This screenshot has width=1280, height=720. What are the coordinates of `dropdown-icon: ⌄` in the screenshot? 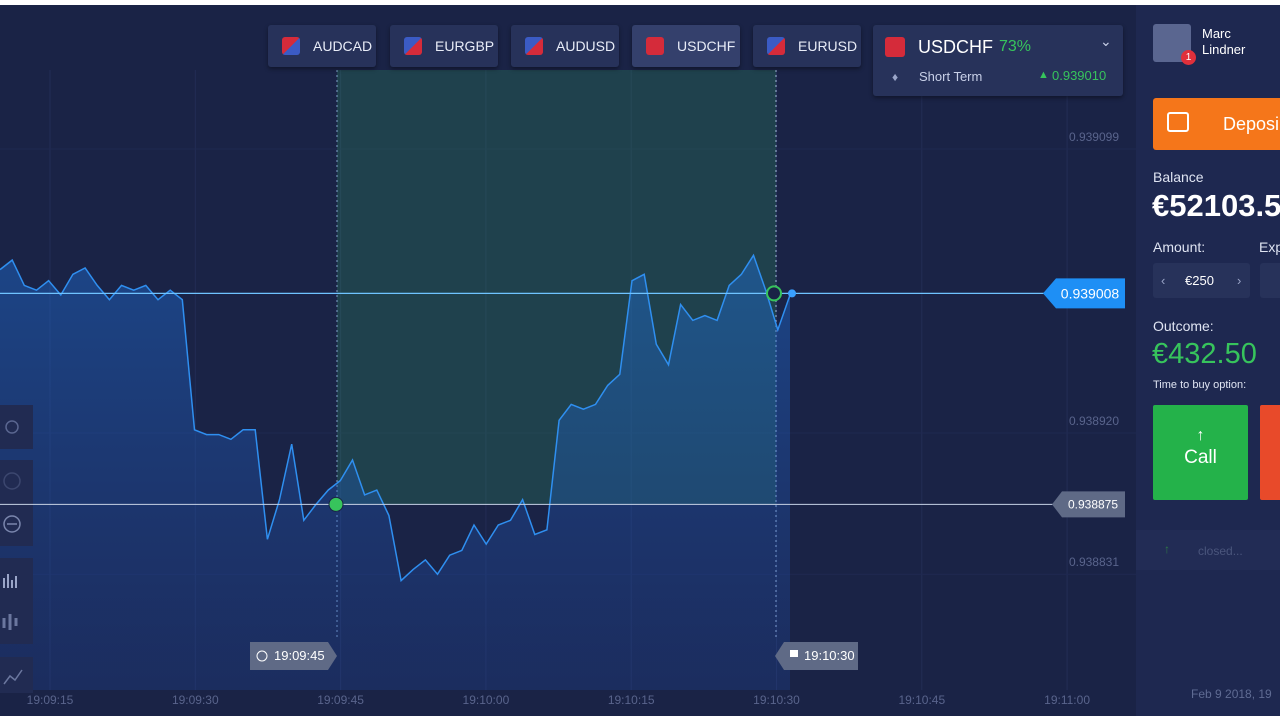 It's located at (1106, 41).